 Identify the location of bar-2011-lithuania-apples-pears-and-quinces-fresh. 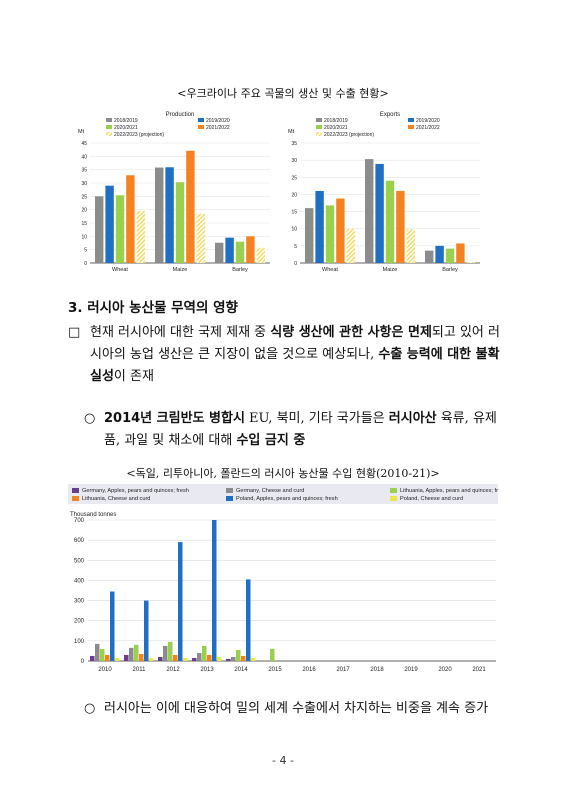
(136, 652).